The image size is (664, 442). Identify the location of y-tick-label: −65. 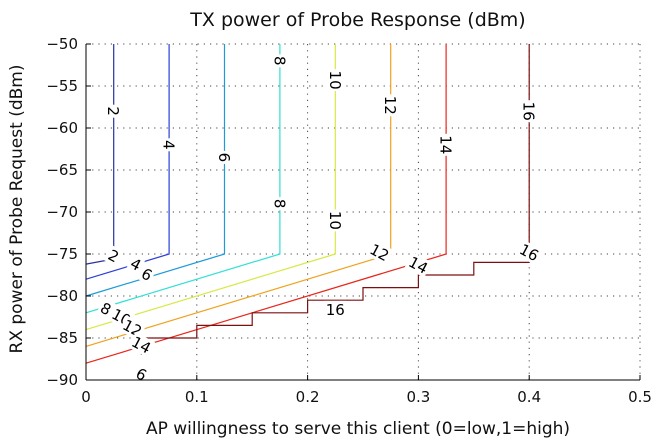
(62, 170).